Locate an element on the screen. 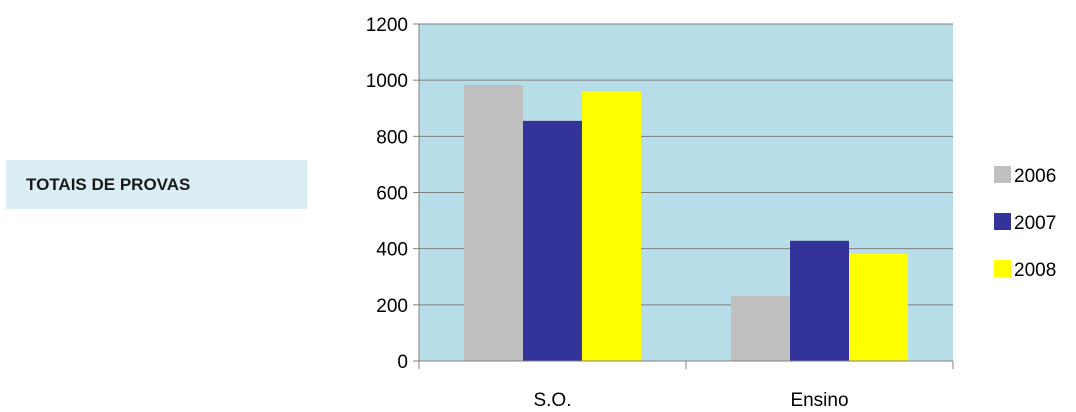 Image resolution: width=1076 pixels, height=412 pixels. legend-label-2007: 2007 is located at coordinates (1035, 223).